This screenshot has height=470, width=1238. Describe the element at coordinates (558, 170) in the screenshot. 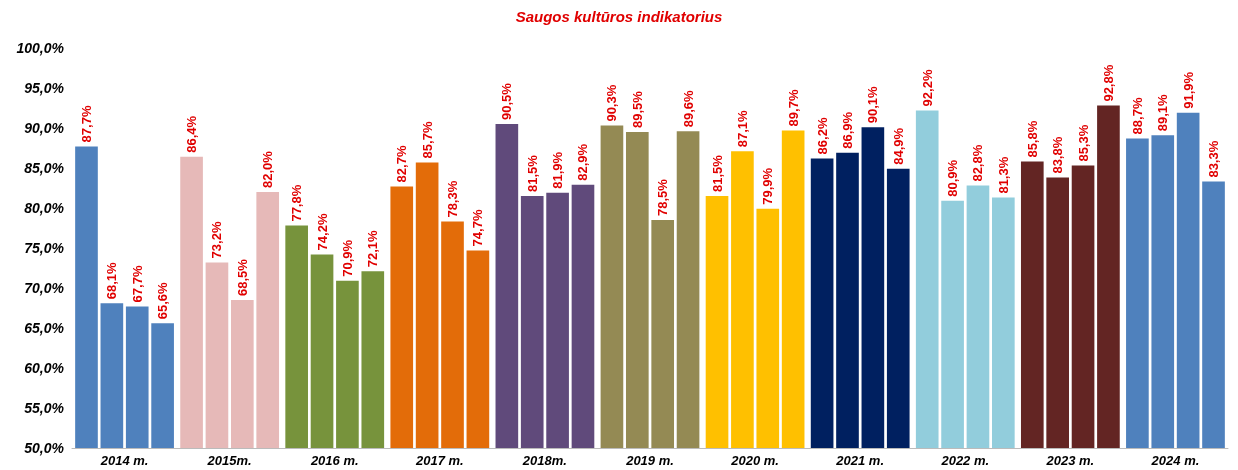

I see `data-label: 81,9%` at that location.